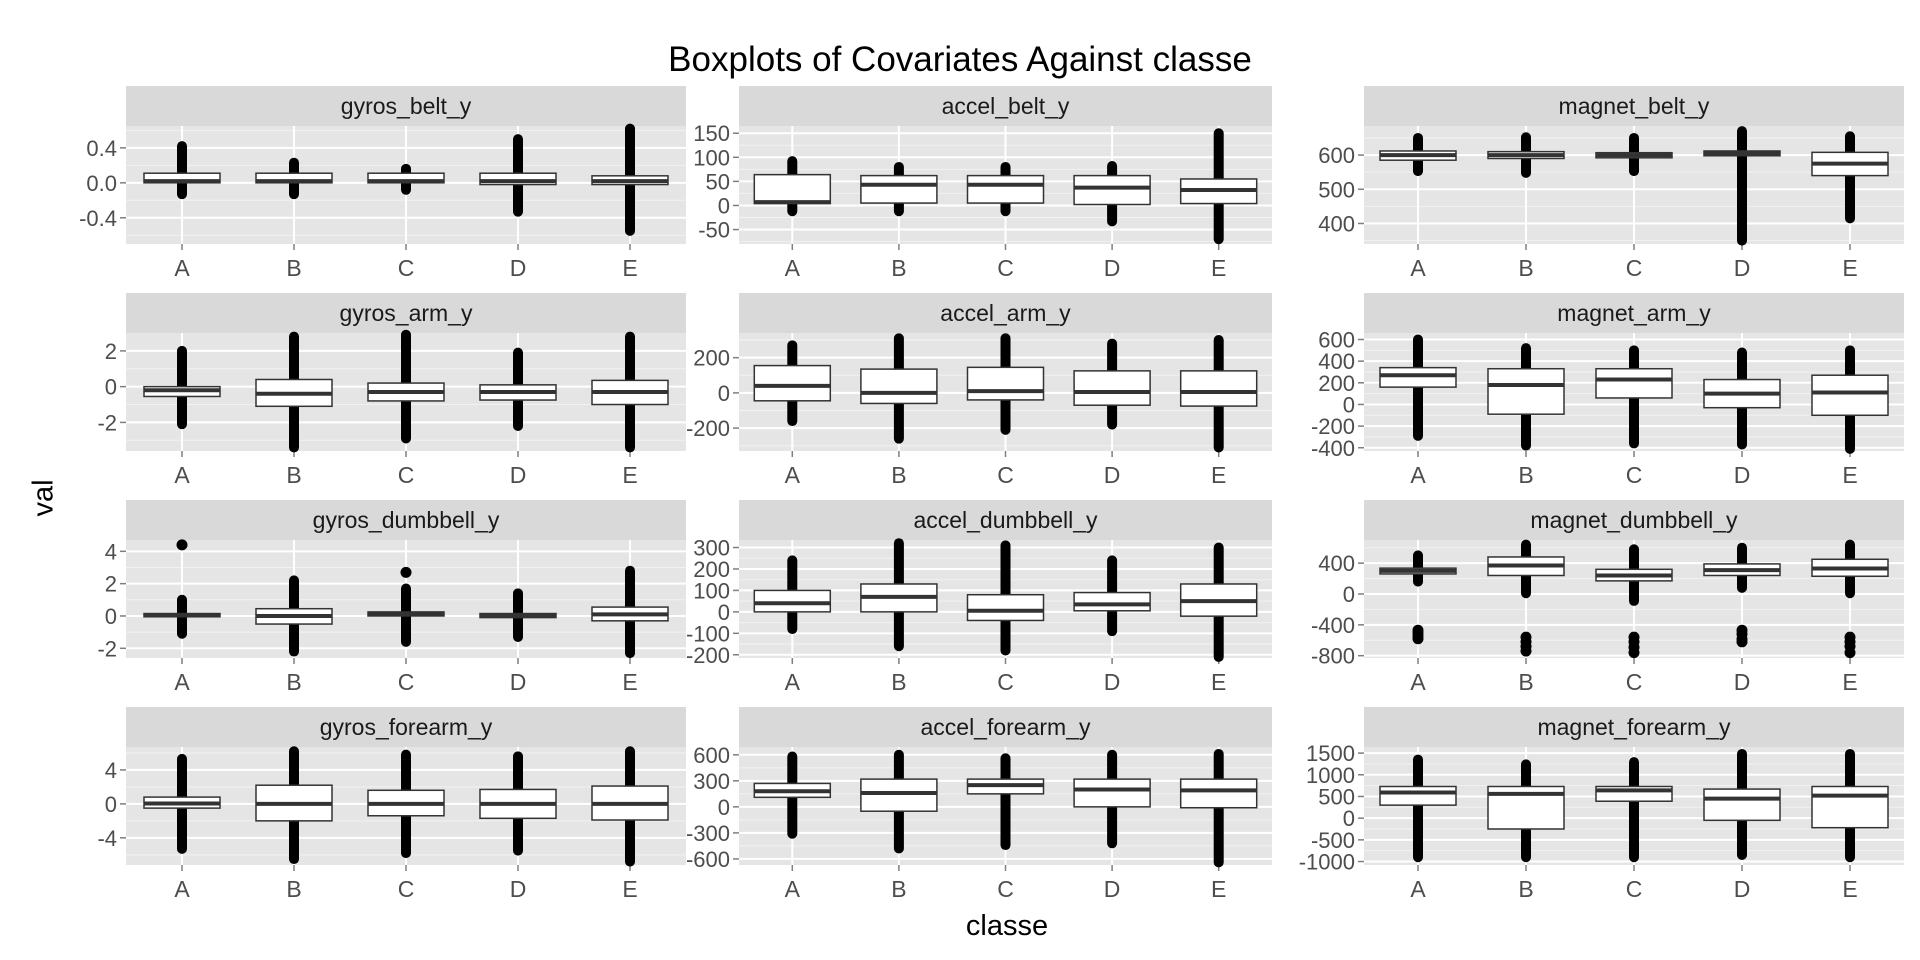 This screenshot has width=1920, height=960. What do you see at coordinates (406, 313) in the screenshot?
I see `facet-strip-label: gyros_arm_y` at bounding box center [406, 313].